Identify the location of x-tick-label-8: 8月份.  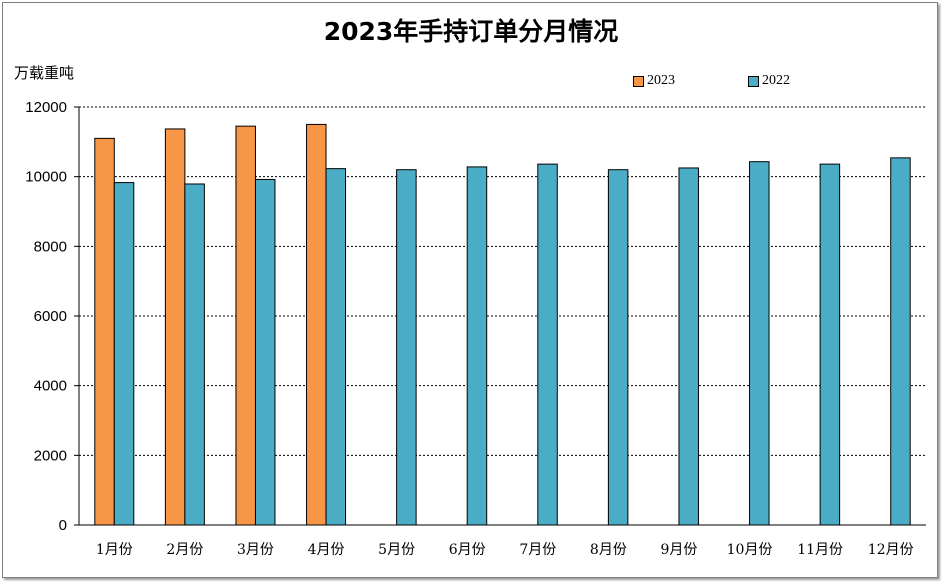
(608, 550).